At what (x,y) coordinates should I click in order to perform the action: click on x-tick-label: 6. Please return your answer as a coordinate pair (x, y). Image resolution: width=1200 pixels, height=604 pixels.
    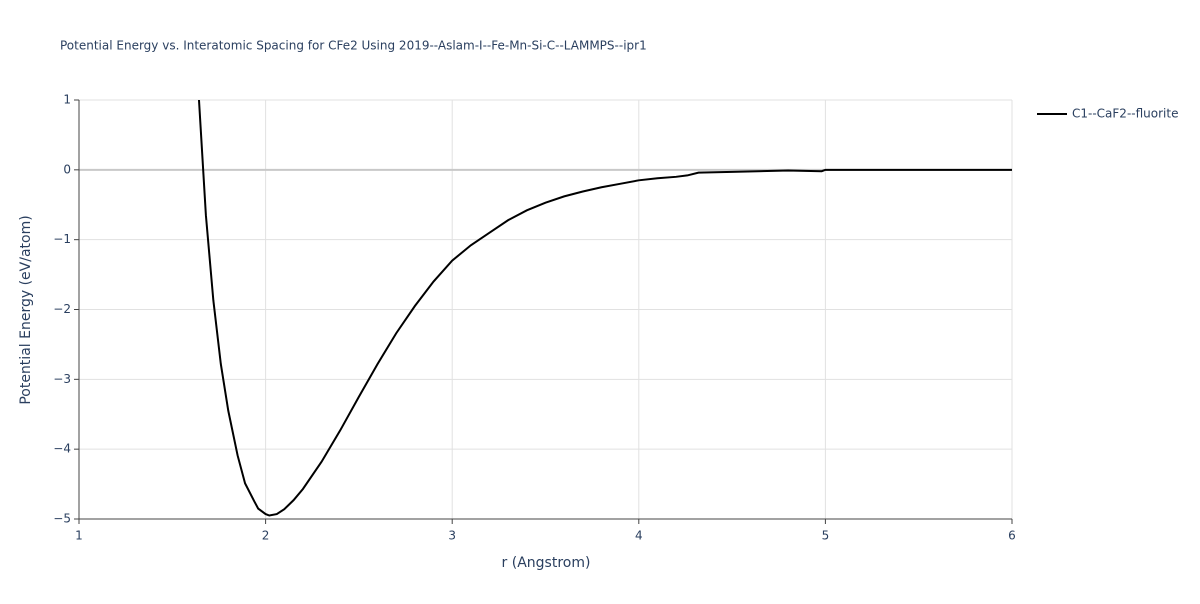
    Looking at the image, I should click on (1012, 536).